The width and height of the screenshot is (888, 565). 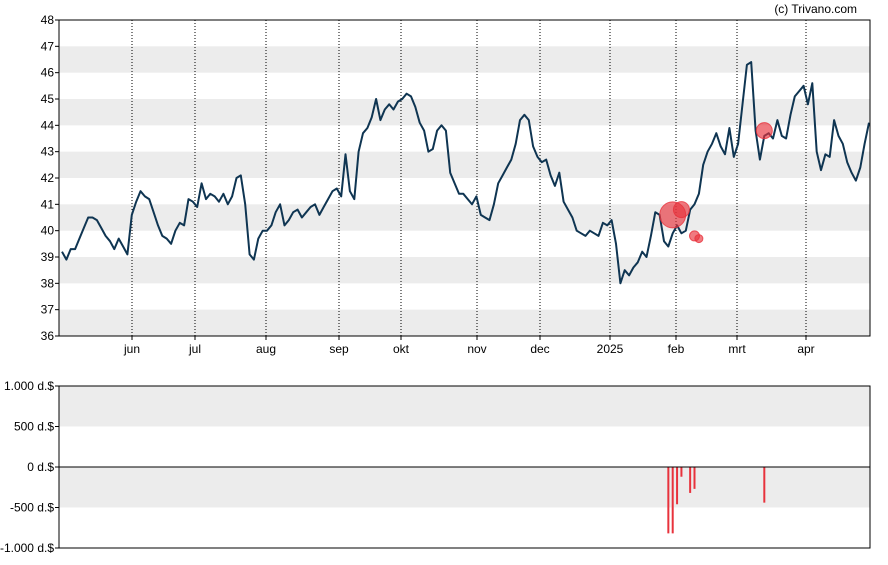 I want to click on x-tick-label: sep, so click(x=339, y=349).